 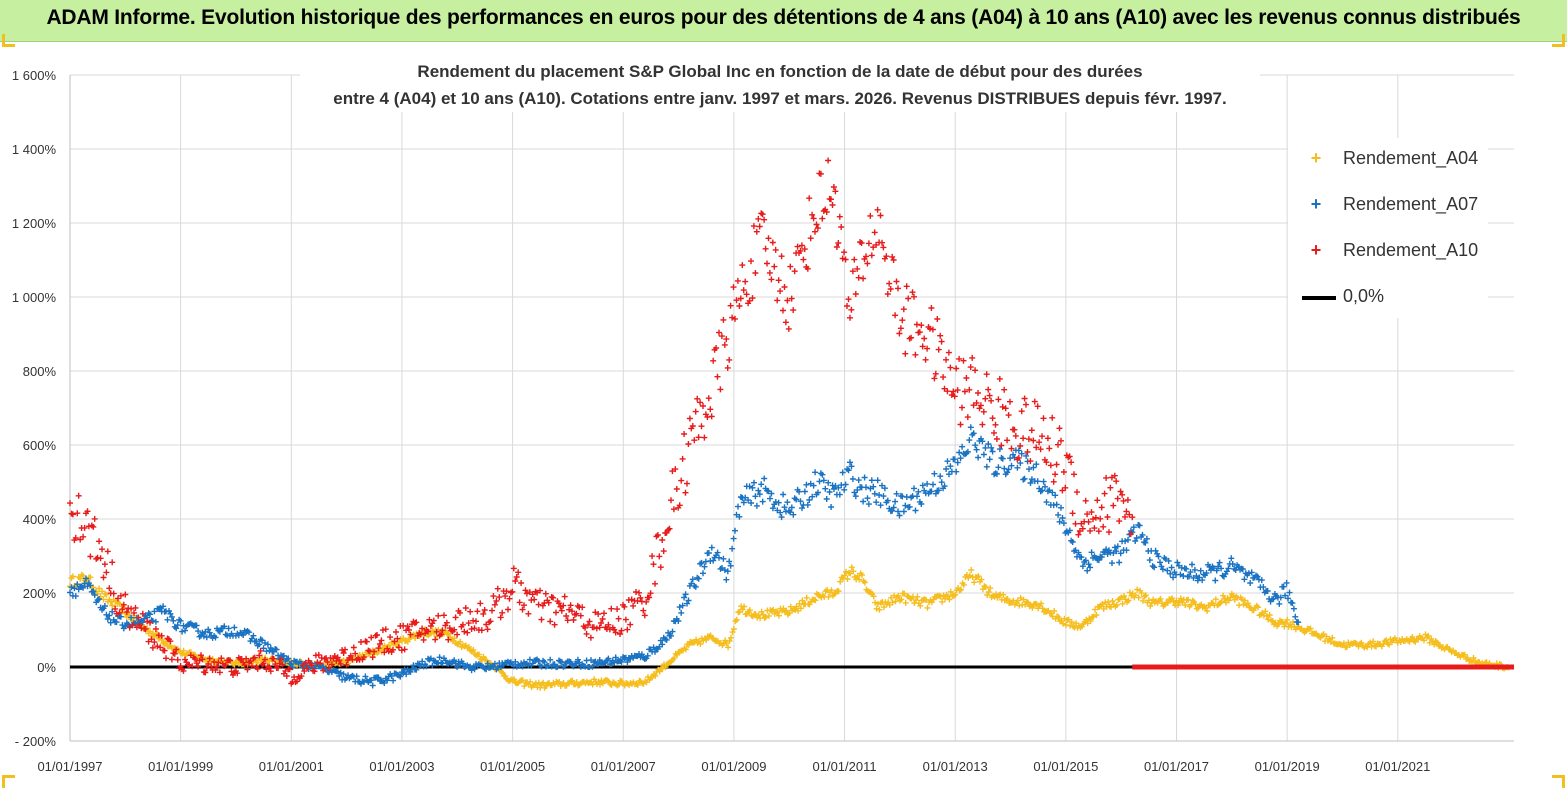 I want to click on corner-decoration-bottom-right, so click(x=1558, y=781).